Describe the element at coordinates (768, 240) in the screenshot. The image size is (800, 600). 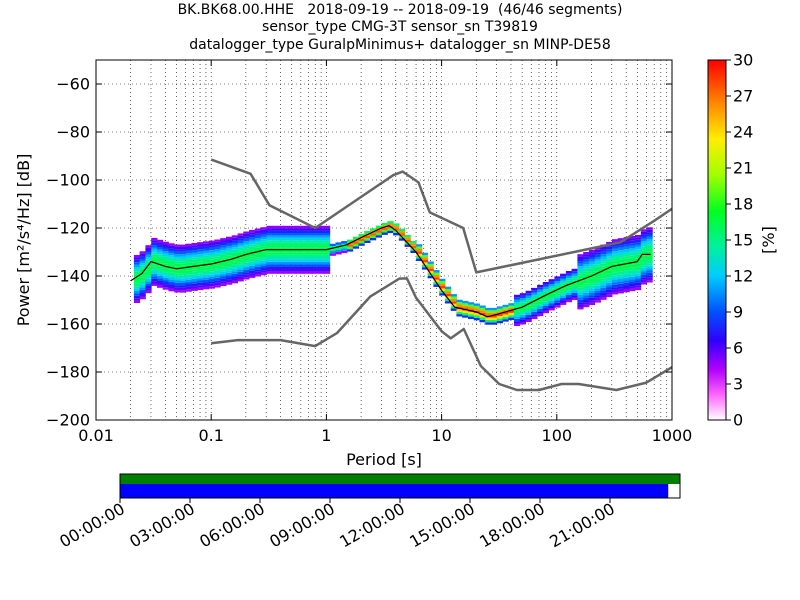
I see `colorbar-label: [%]` at that location.